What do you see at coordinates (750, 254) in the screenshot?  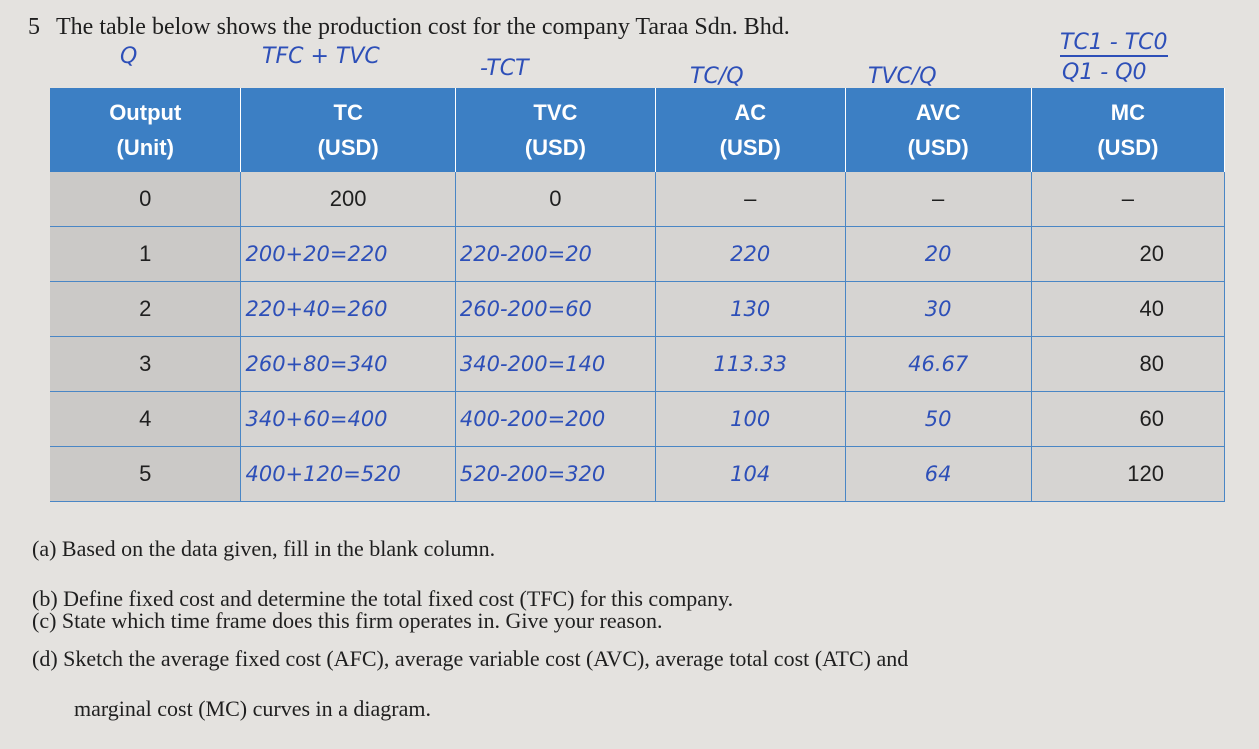 I see `table-cell: 220` at bounding box center [750, 254].